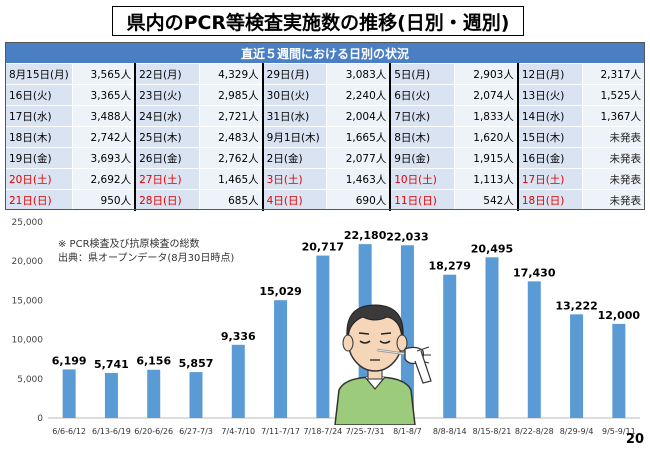 The height and width of the screenshot is (449, 650). Describe the element at coordinates (449, 266) in the screenshot. I see `value-label: 18,279` at that location.